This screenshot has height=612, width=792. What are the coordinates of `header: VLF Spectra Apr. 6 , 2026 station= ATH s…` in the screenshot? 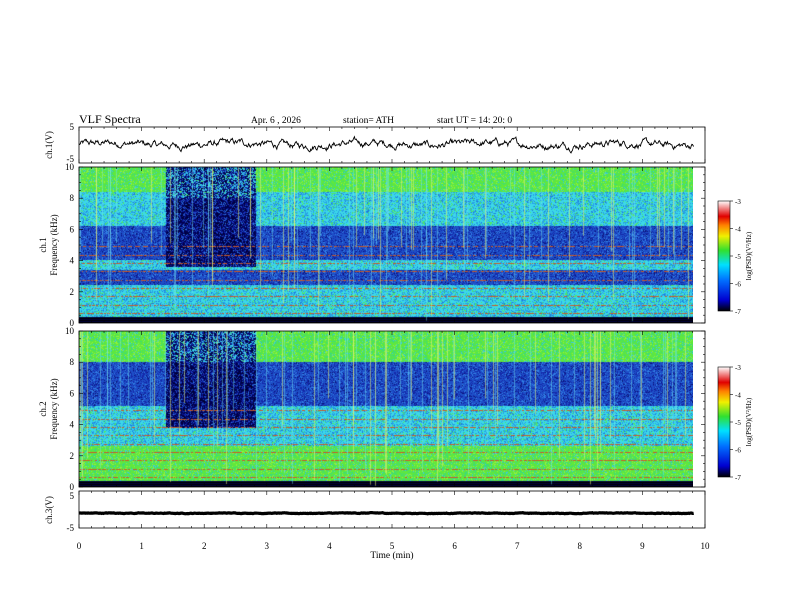 It's located at (295, 119).